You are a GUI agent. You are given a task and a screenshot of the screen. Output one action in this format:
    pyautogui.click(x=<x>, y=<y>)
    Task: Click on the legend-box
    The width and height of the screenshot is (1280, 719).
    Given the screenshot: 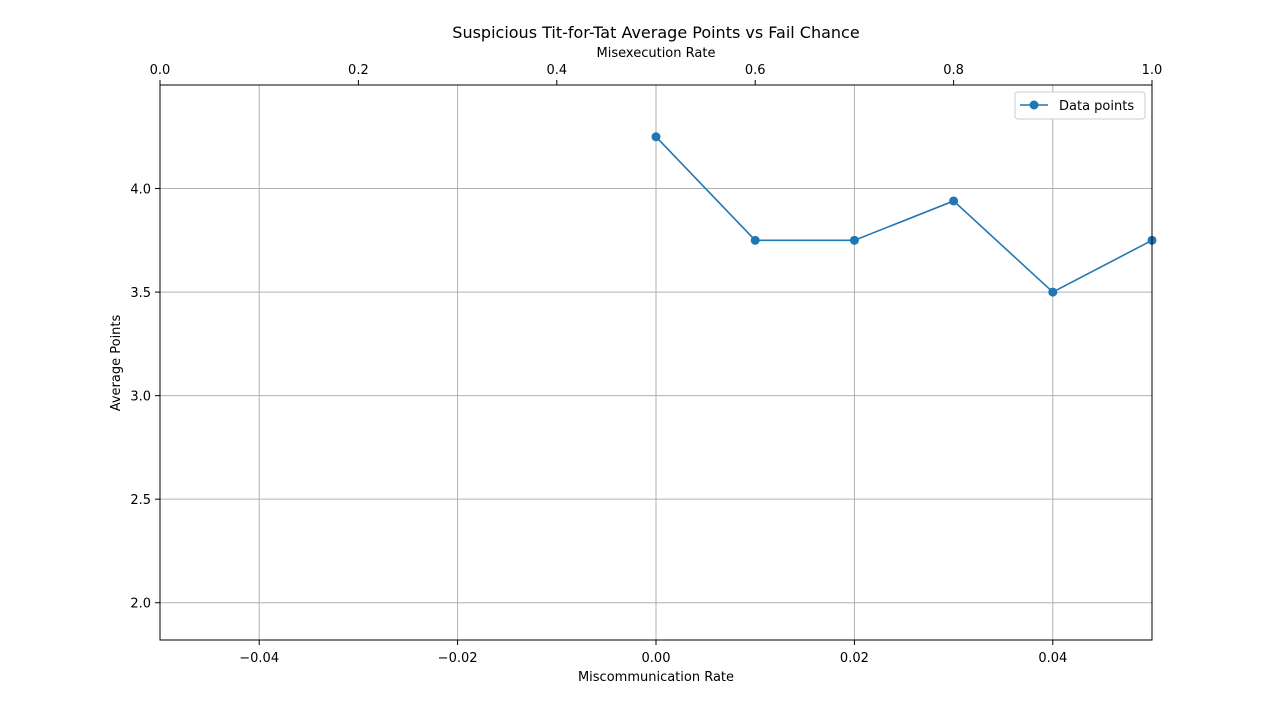 What is the action you would take?
    pyautogui.click(x=1080, y=105)
    